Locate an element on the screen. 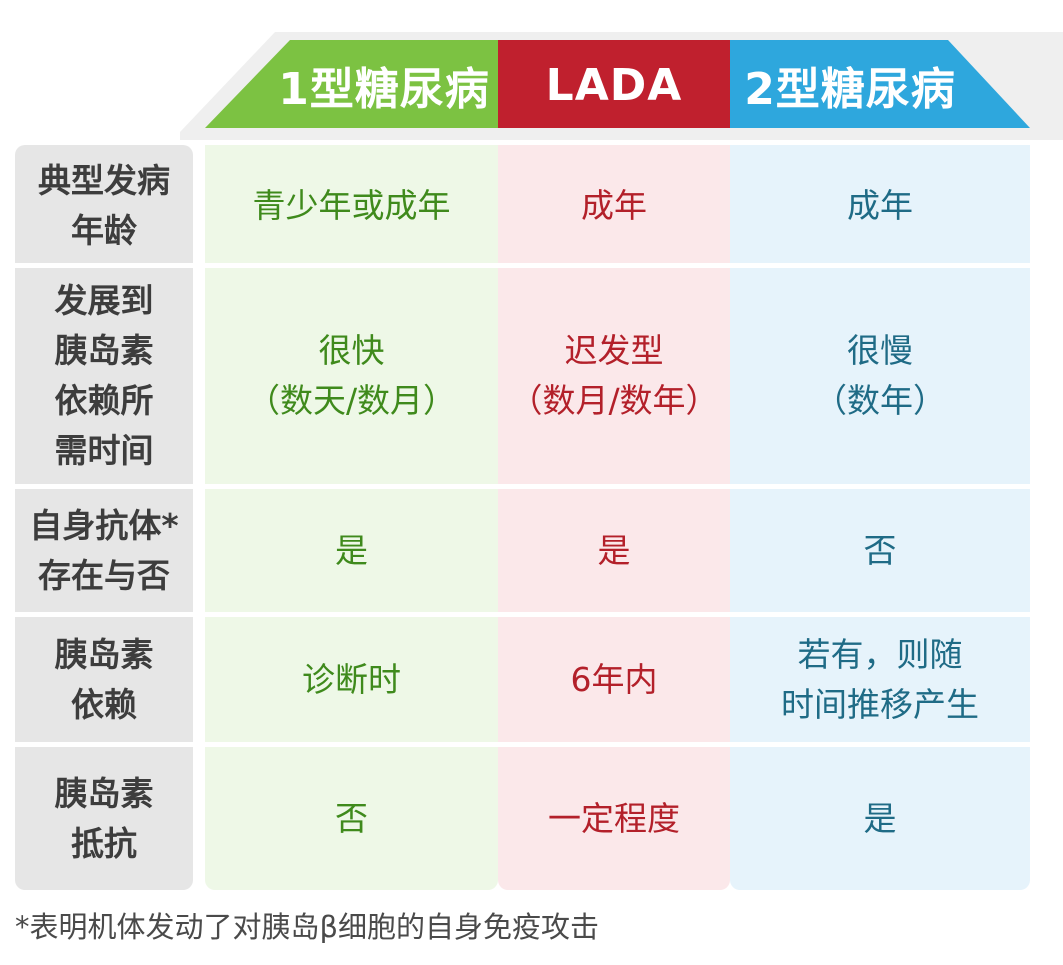 Image resolution: width=1063 pixels, height=965 pixels. header-type1-shape is located at coordinates (351, 84).